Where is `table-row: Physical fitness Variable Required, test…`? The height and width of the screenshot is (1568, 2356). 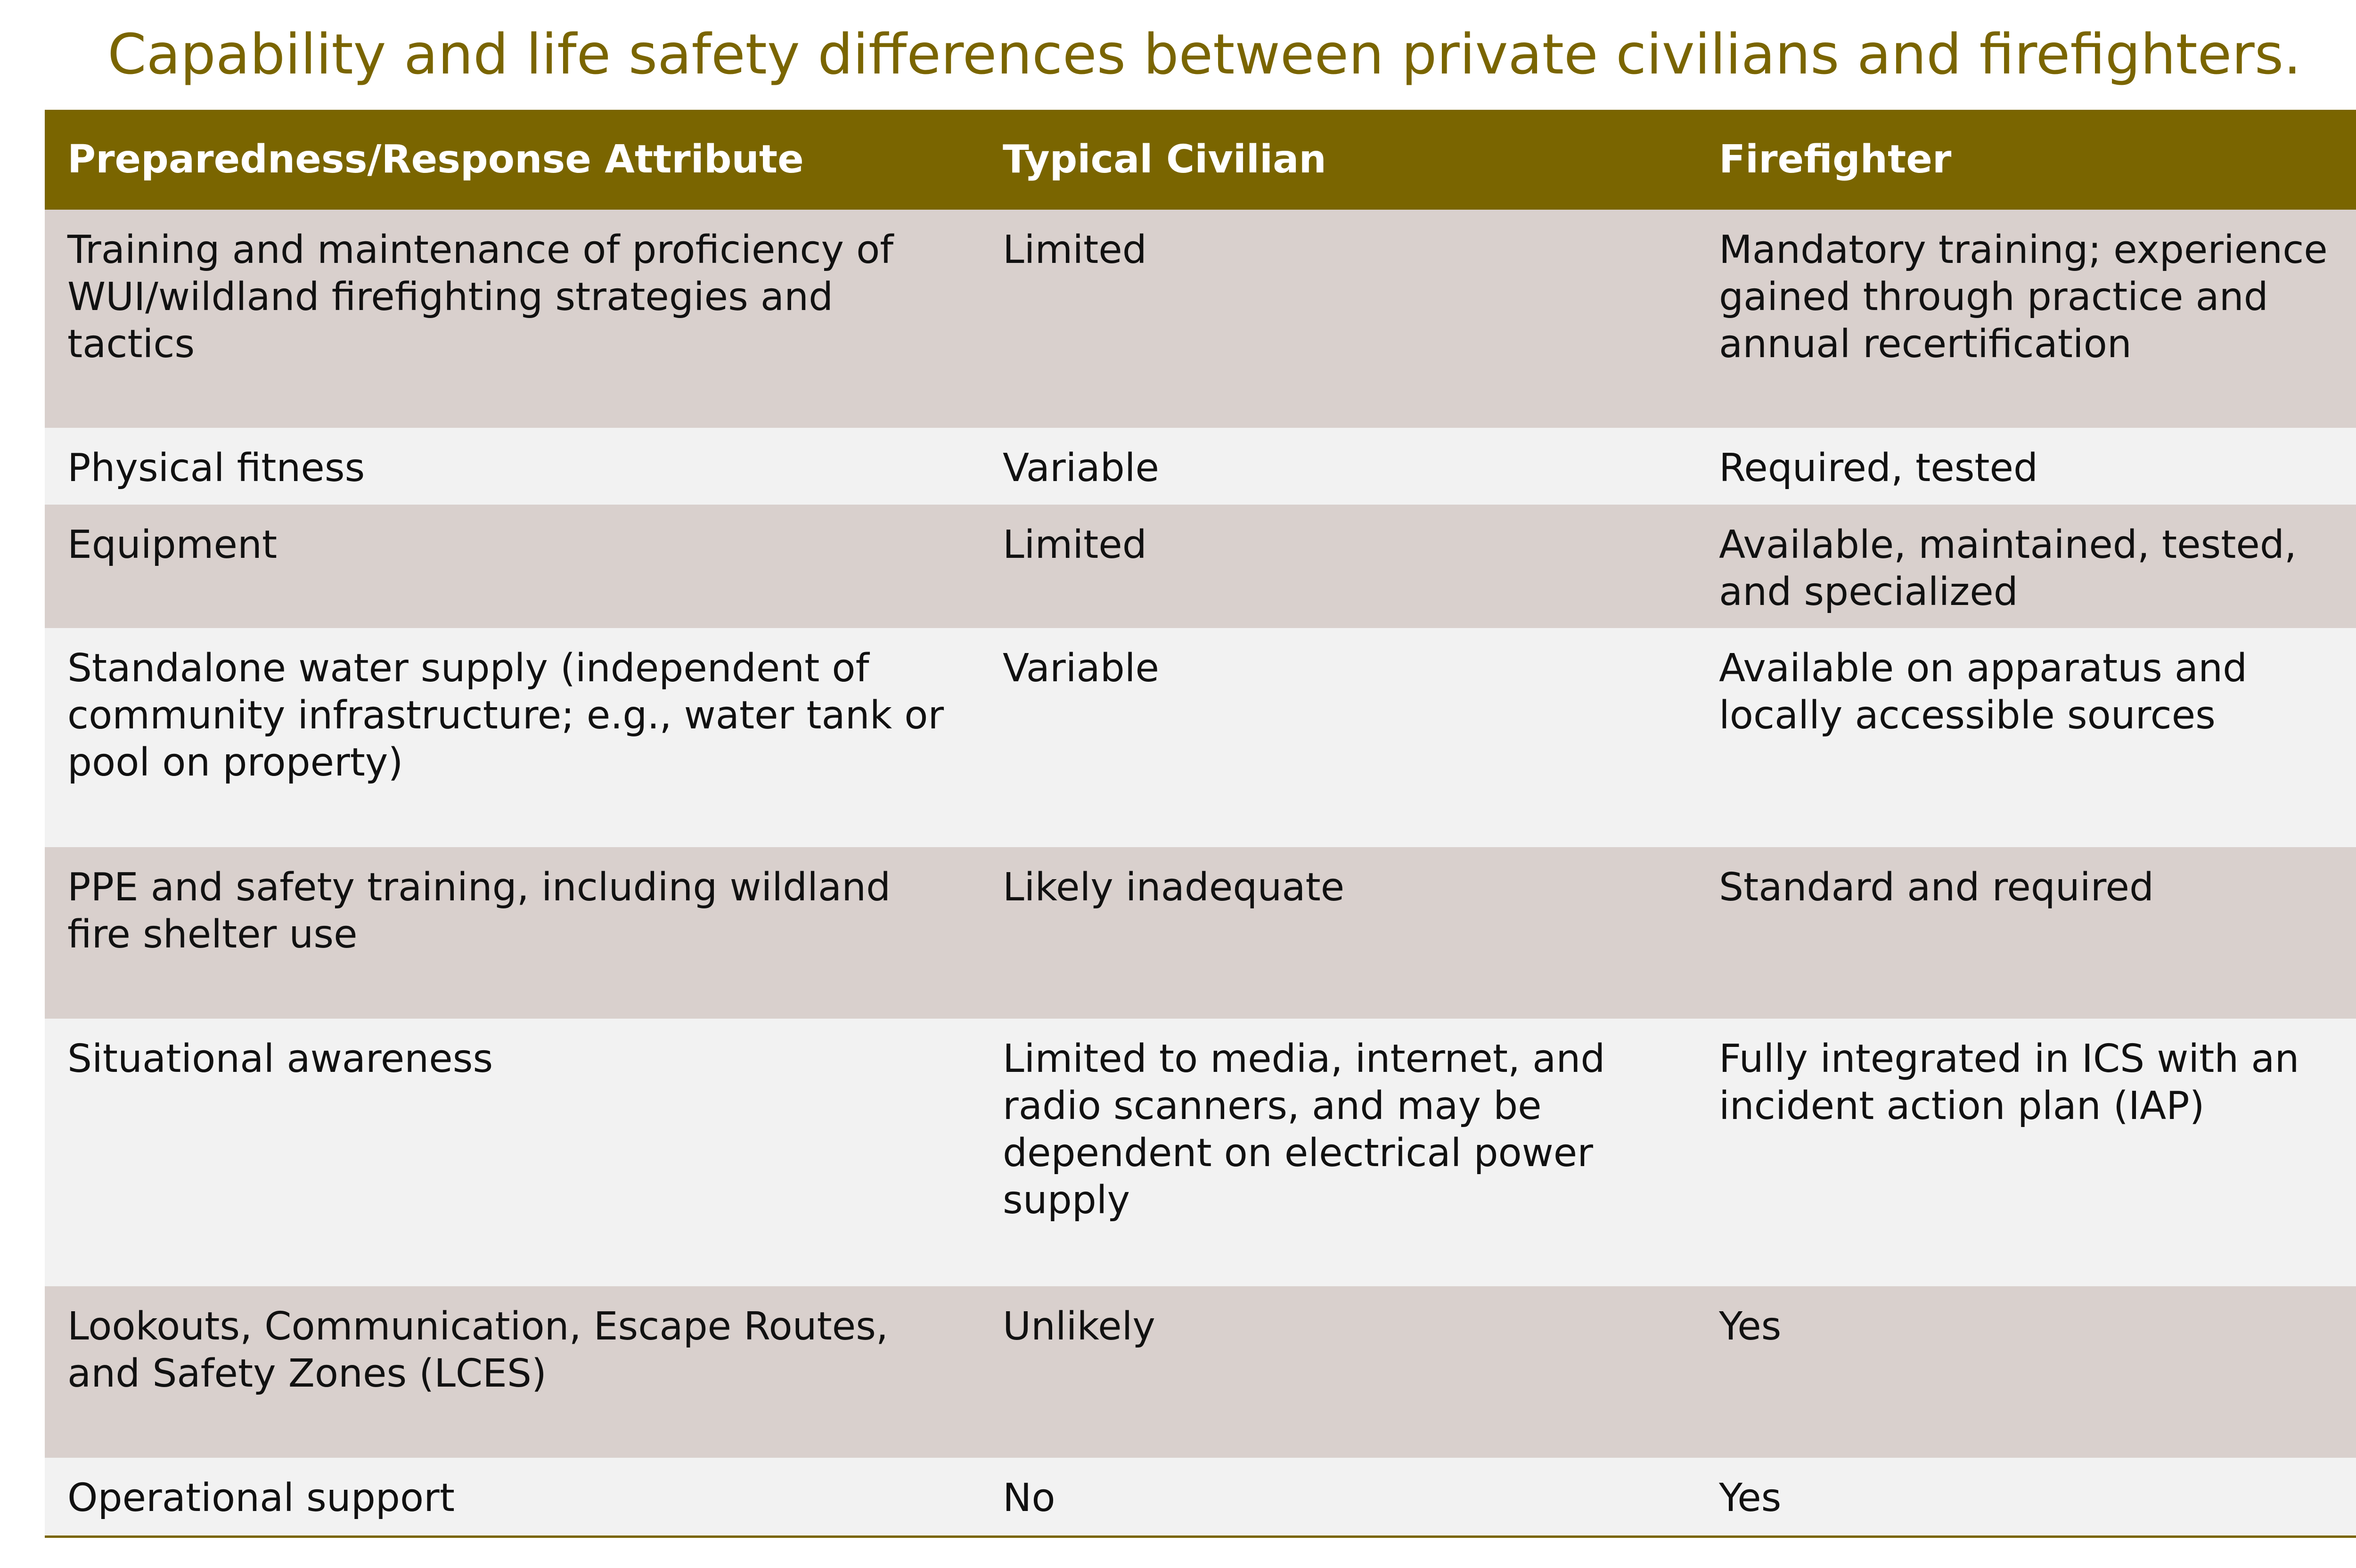 table-row: Physical fitness Variable Required, test… is located at coordinates (1200, 467).